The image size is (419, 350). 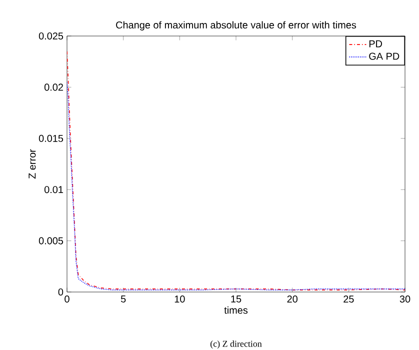 What do you see at coordinates (236, 299) in the screenshot?
I see `x-tick-label: 15` at bounding box center [236, 299].